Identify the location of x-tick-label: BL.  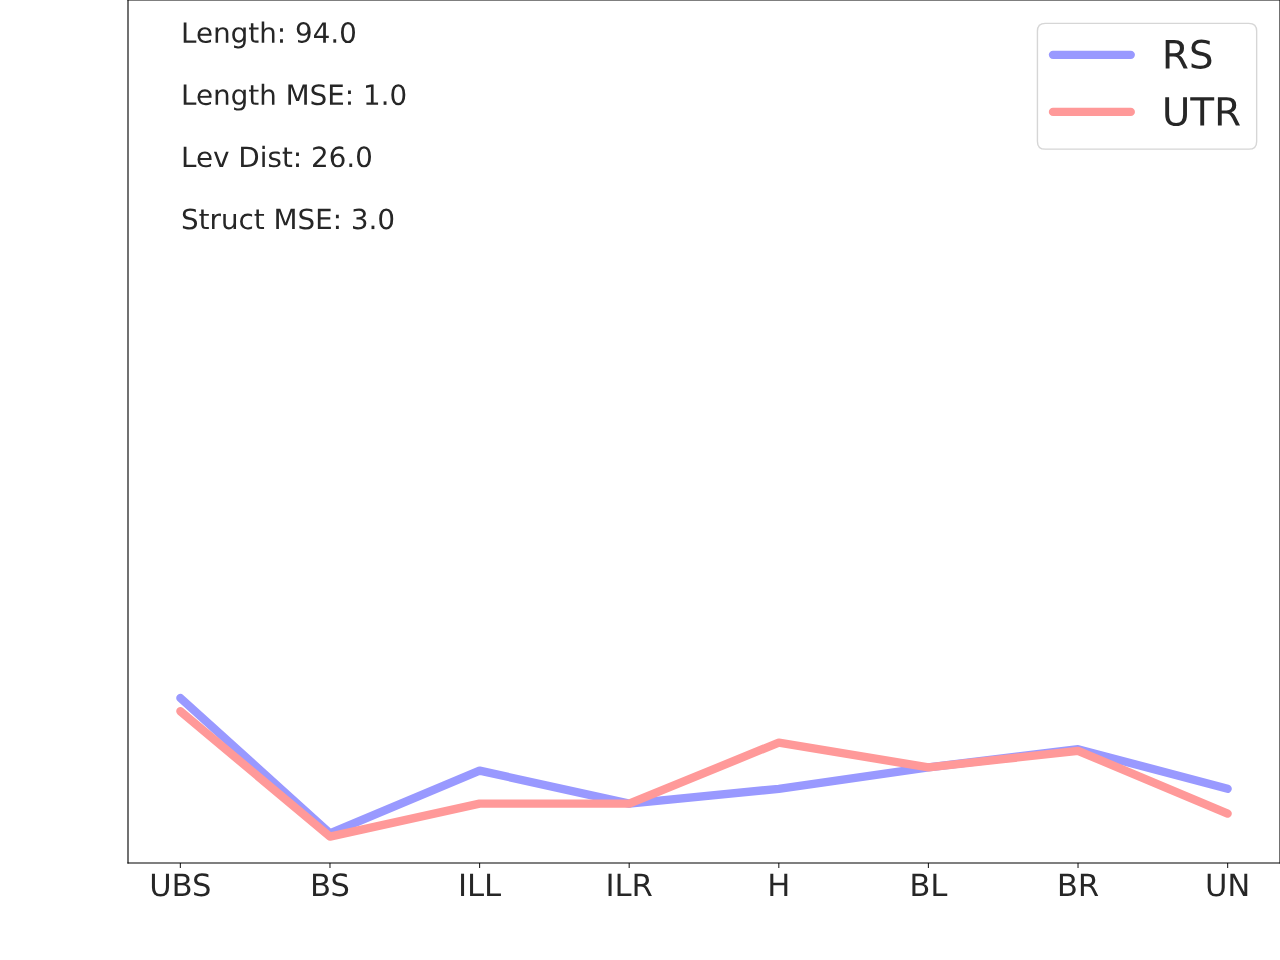
(930, 884).